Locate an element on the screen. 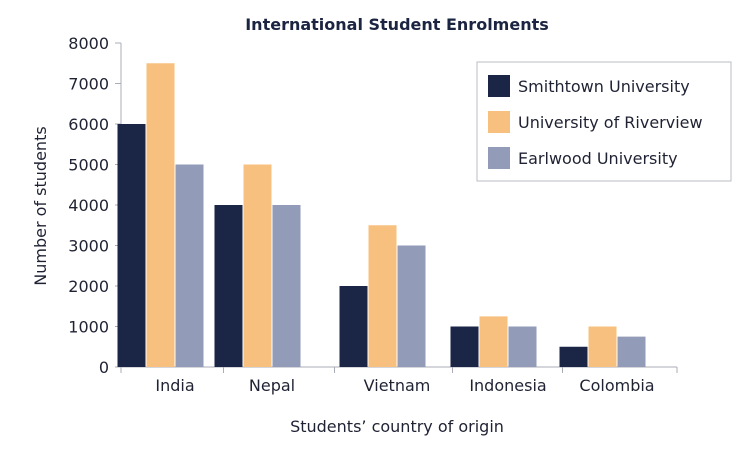 Image resolution: width=747 pixels, height=450 pixels. y-axis: 0 1000 2000 3000 4000 5000 6000 7000 8000 is located at coordinates (95, 205).